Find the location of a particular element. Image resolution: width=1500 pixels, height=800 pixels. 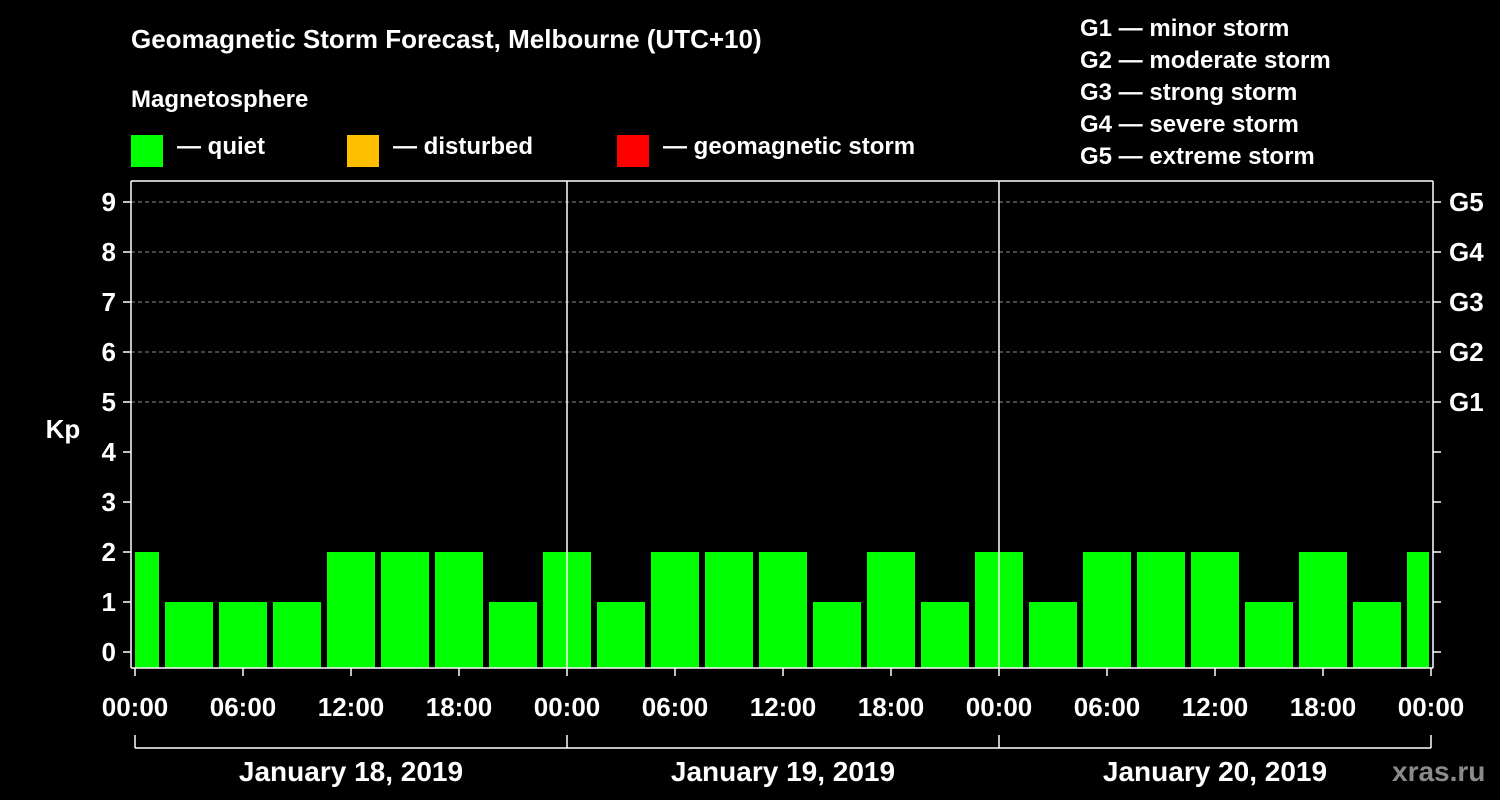

y-tick-label: 3 is located at coordinates (109, 502).